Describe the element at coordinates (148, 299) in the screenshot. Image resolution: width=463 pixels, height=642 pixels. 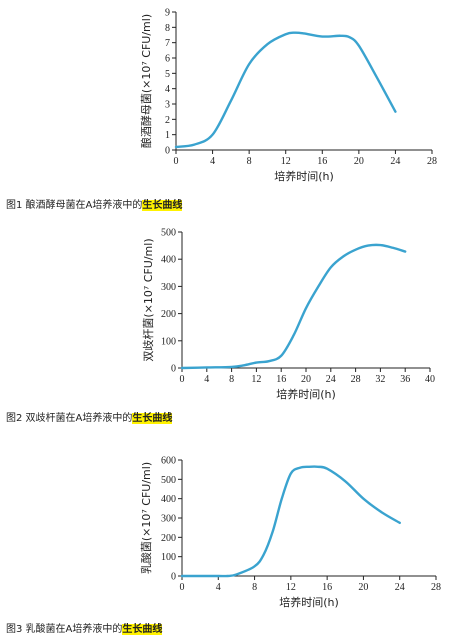
I see `y-axis-title: 双歧杆菌(×10⁷ CFU/ml)` at that location.